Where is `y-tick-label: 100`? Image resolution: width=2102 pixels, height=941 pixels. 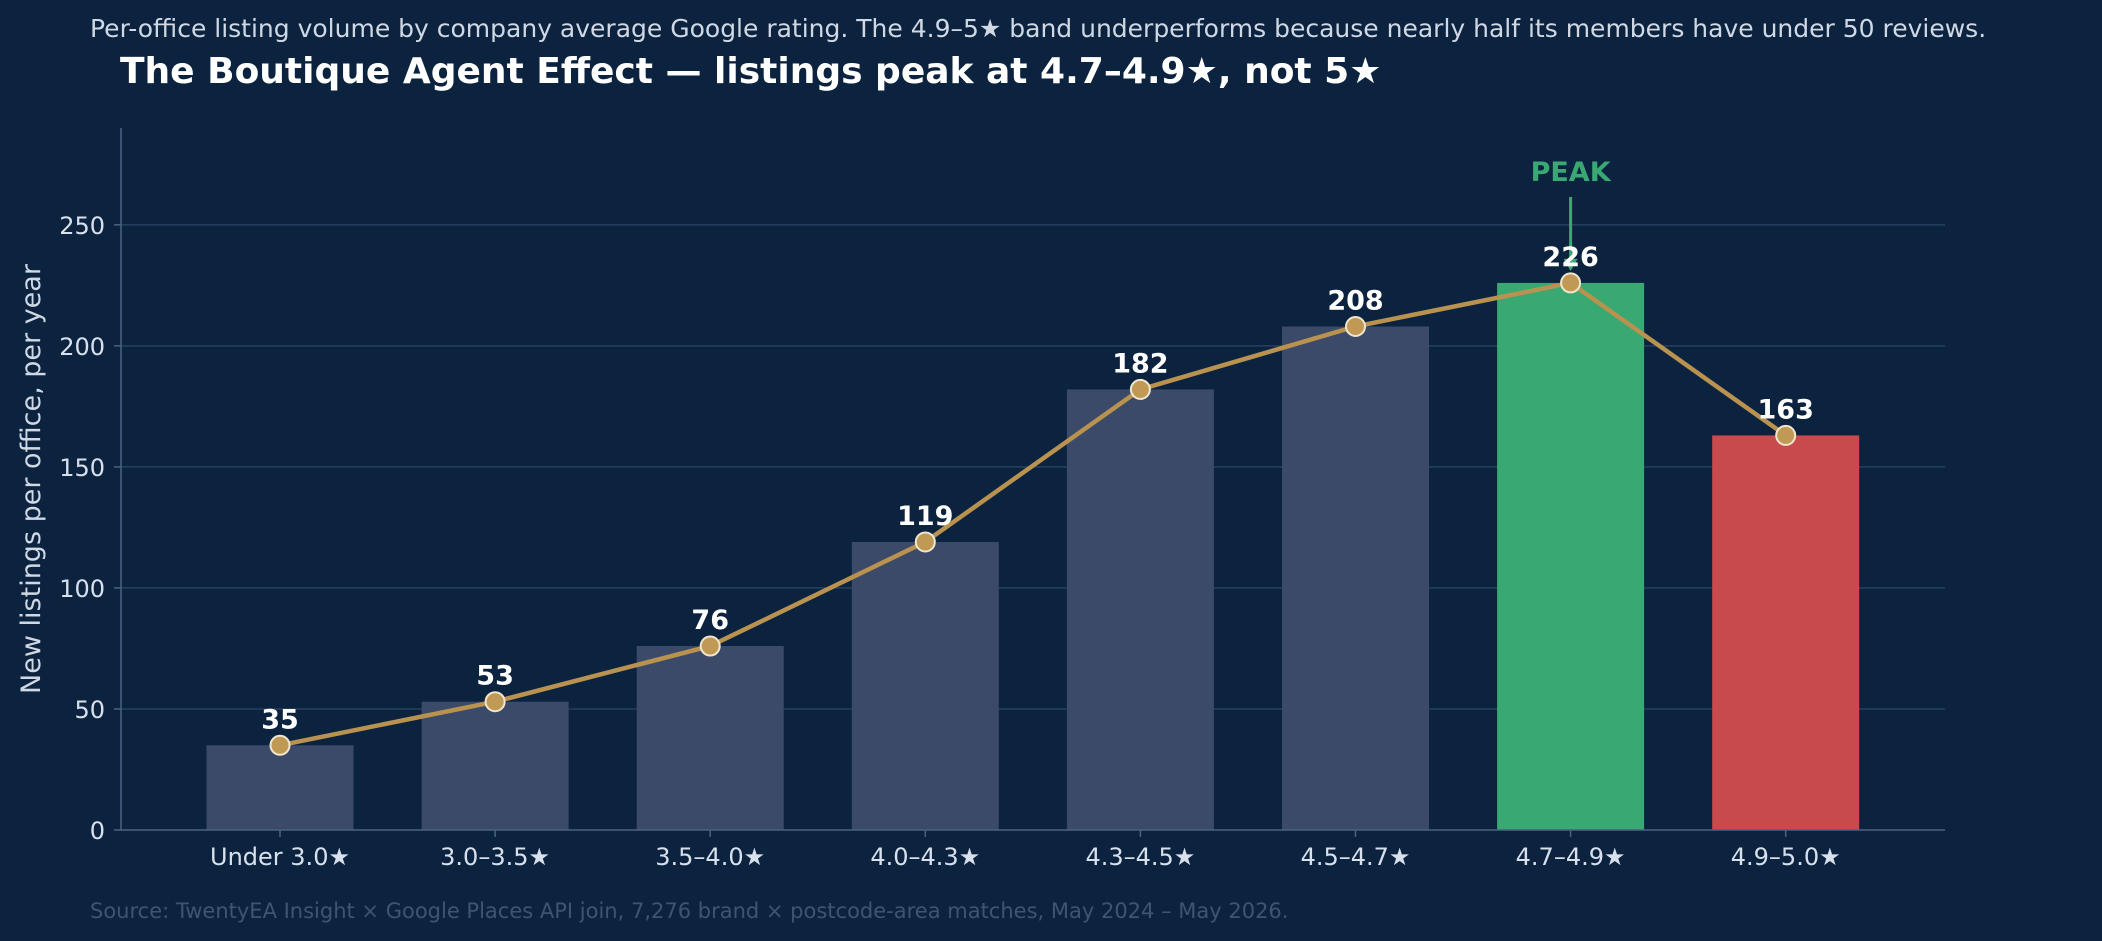
y-tick-label: 100 is located at coordinates (82, 589).